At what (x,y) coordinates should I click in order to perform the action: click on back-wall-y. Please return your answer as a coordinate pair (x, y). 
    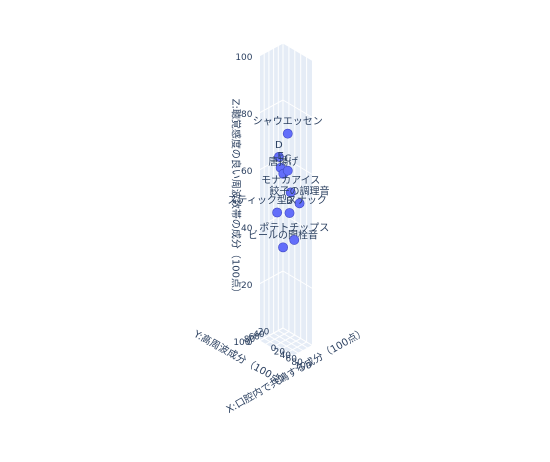
    Looking at the image, I should click on (271, 192).